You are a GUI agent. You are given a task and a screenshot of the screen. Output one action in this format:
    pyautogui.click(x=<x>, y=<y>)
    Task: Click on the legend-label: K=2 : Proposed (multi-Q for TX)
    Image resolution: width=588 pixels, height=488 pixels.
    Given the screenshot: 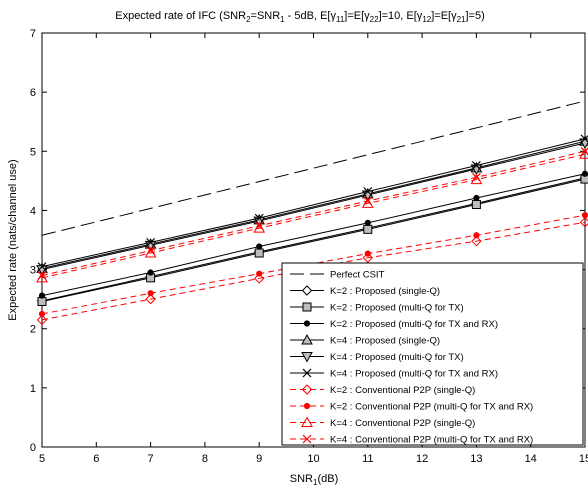 What is the action you would take?
    pyautogui.click(x=397, y=308)
    